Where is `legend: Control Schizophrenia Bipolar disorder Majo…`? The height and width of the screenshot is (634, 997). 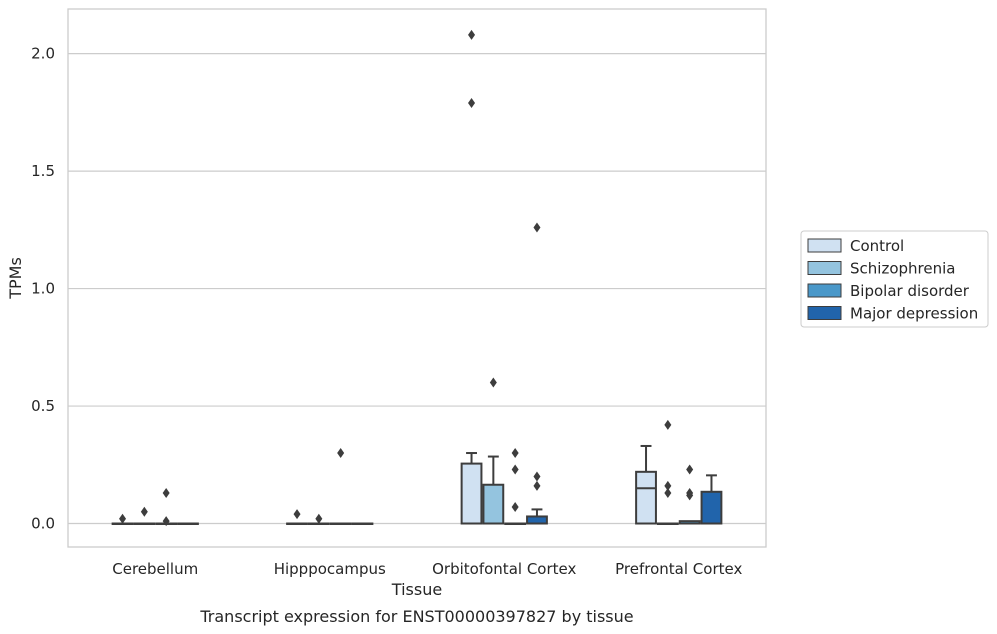 legend: Control Schizophrenia Bipolar disorder Majo… is located at coordinates (894, 279).